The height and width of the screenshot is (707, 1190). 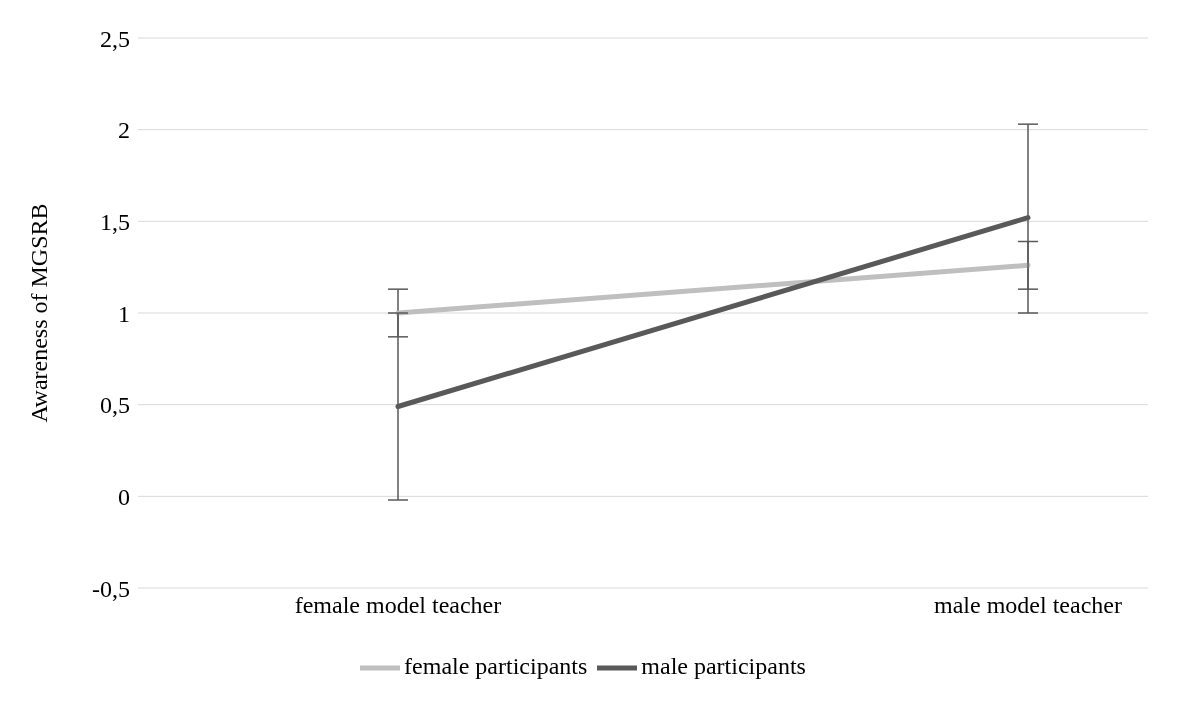 I want to click on y-tick-label: 2,5, so click(x=115, y=38).